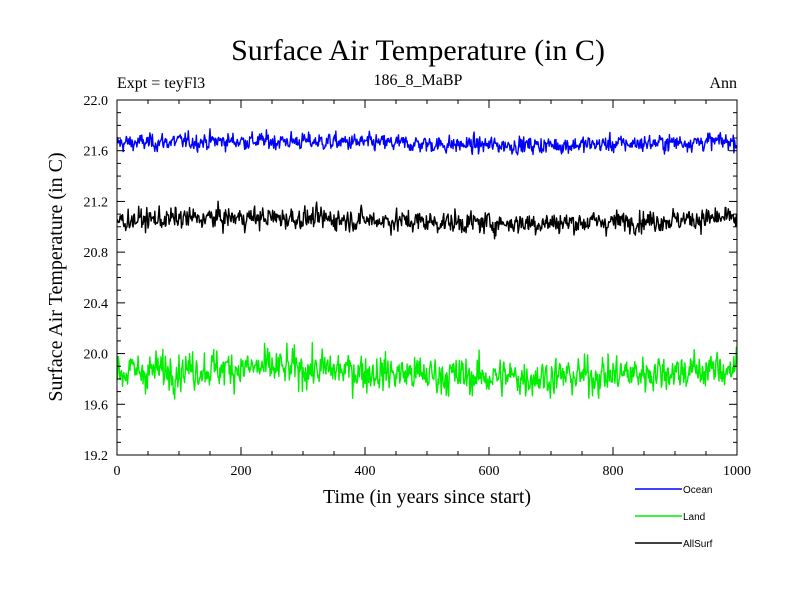  What do you see at coordinates (427, 370) in the screenshot?
I see `series-line-land` at bounding box center [427, 370].